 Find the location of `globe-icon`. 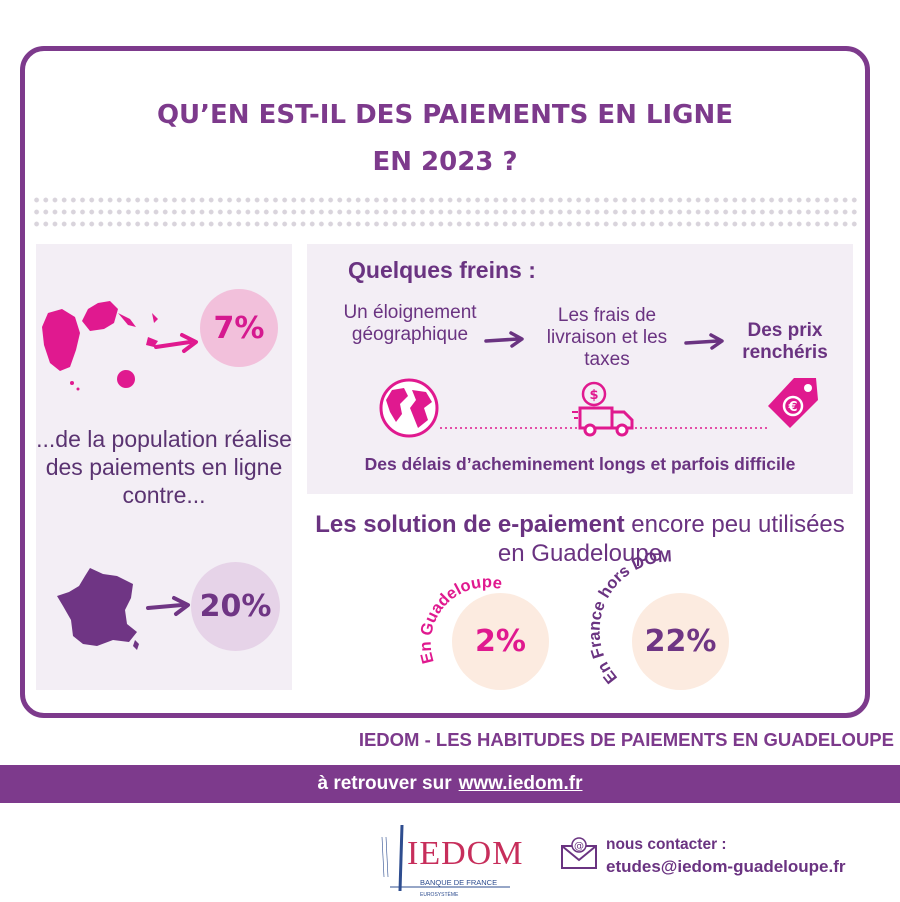

globe-icon is located at coordinates (409, 408).